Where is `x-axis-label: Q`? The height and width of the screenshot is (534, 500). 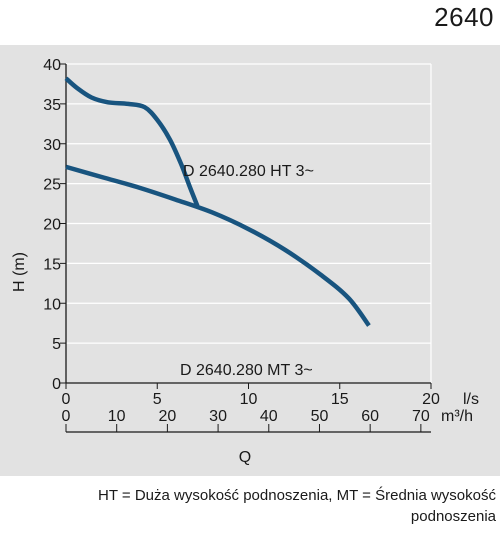
x-axis-label: Q is located at coordinates (245, 457).